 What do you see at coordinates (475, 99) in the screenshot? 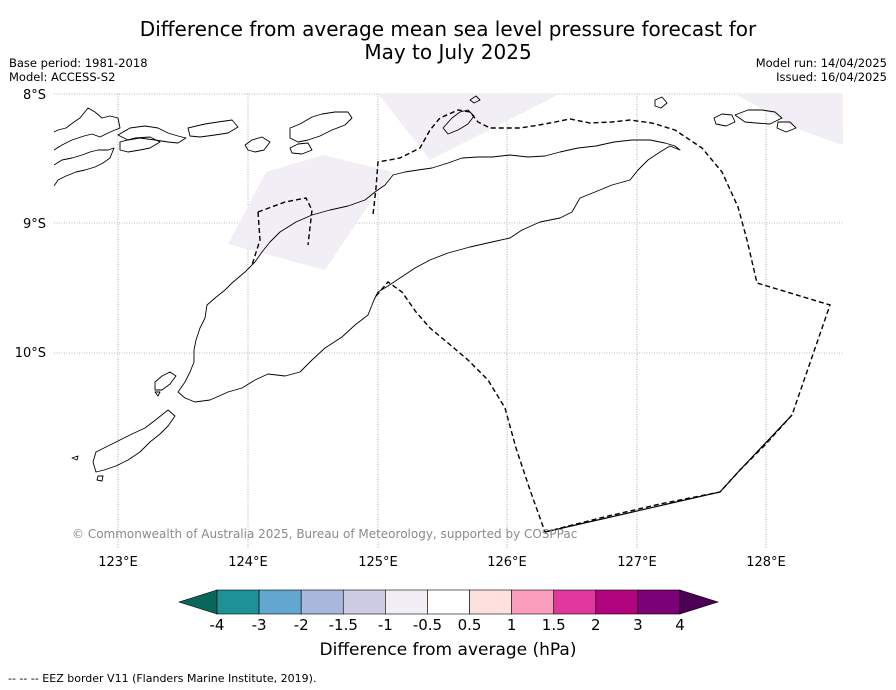
I see `north-islet-coast` at bounding box center [475, 99].